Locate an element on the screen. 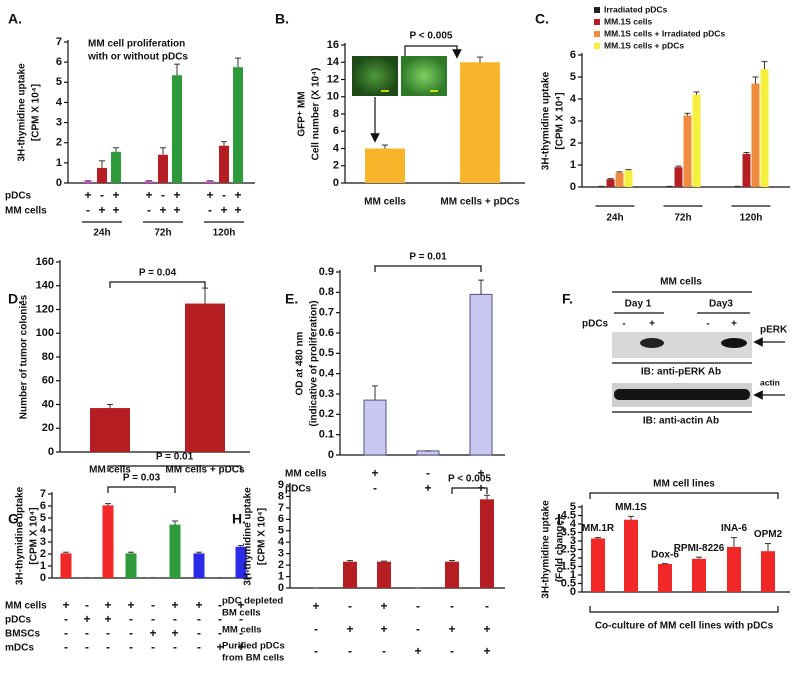  y-axis-label: GFP⁺ MM is located at coordinates (302, 113).